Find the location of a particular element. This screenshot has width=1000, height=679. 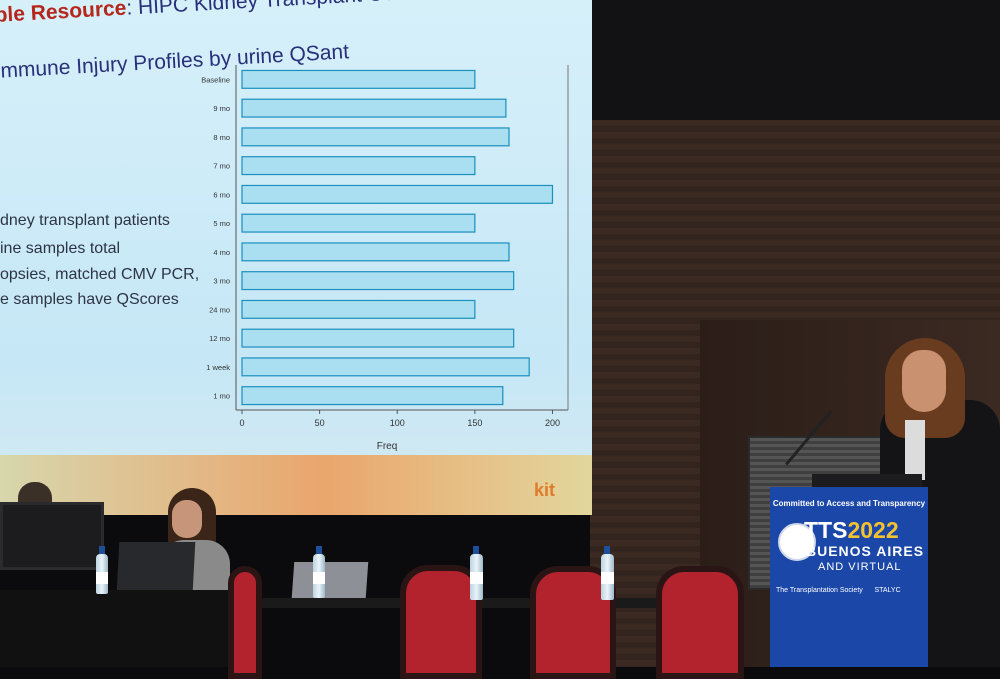

seal-icon is located at coordinates (797, 542).